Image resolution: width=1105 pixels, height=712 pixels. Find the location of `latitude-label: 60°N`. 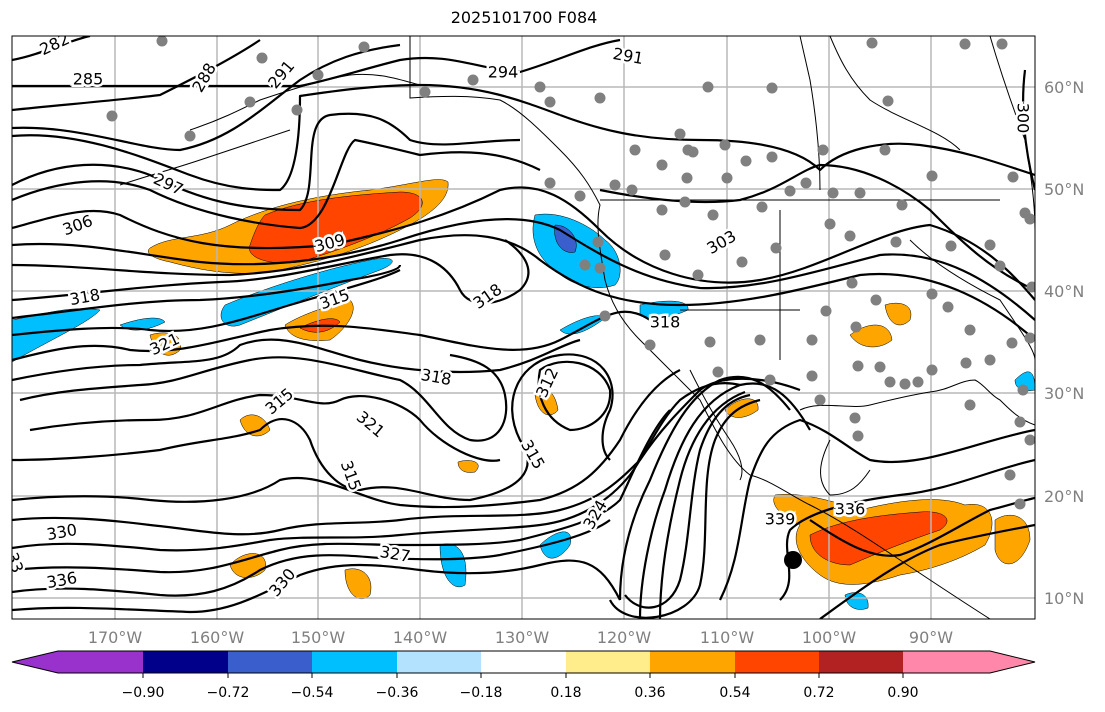

latitude-label: 60°N is located at coordinates (1064, 87).